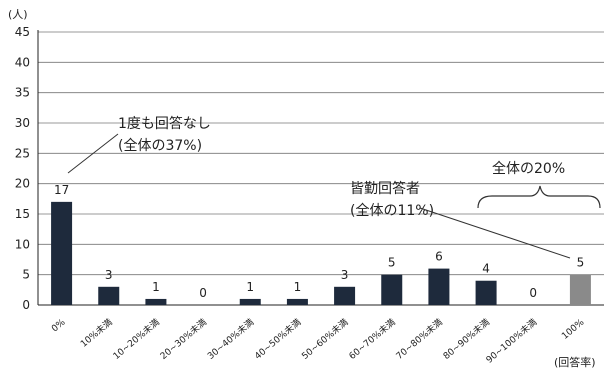 This screenshot has height=371, width=607. I want to click on annotation-twenty-percent: 全体の20%, so click(528, 168).